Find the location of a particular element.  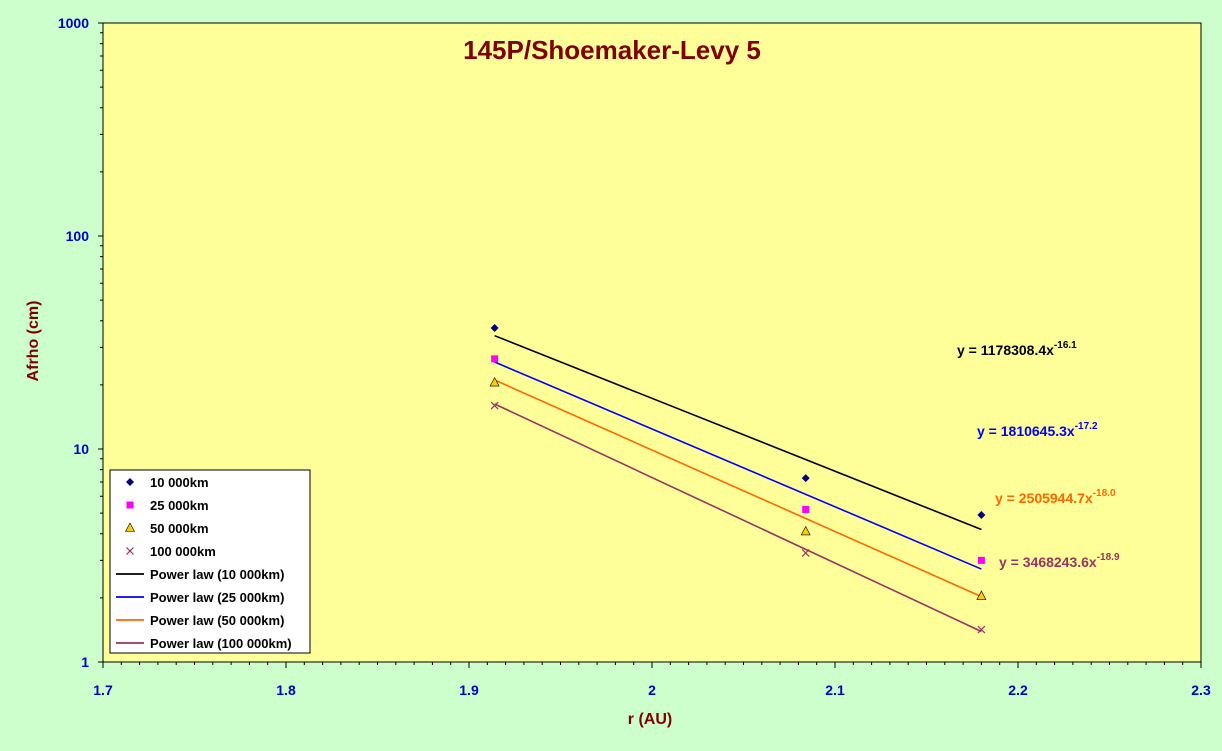

equation-exponent: -18.9 is located at coordinates (1108, 557).